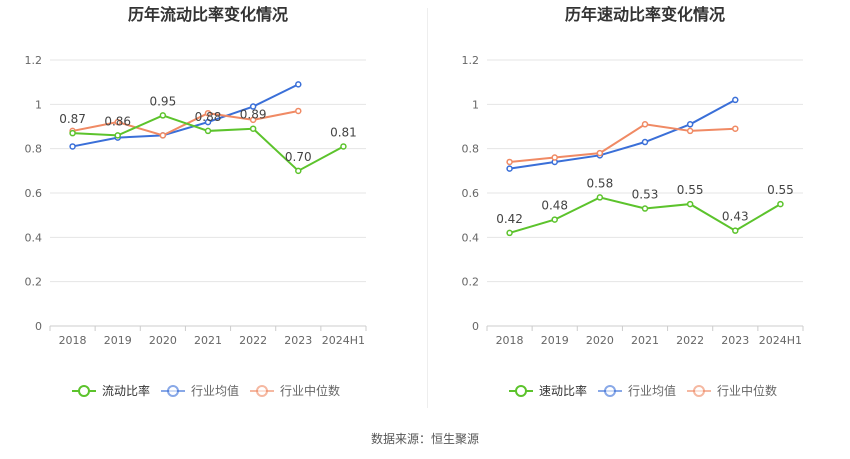  I want to click on chart-title: 历年速动比率变化情况, so click(645, 14).